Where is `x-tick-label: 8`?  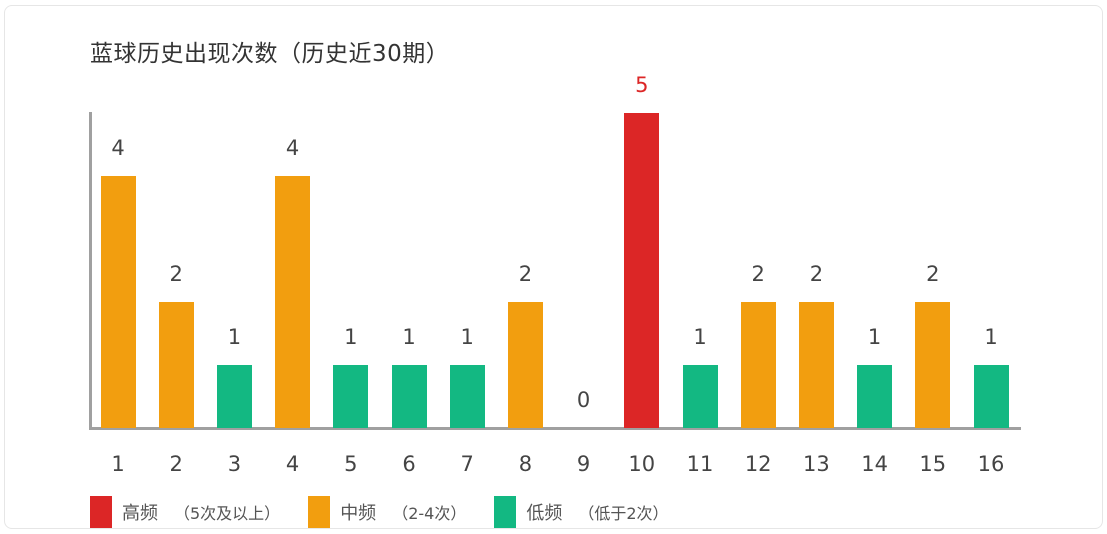 x-tick-label: 8 is located at coordinates (525, 464).